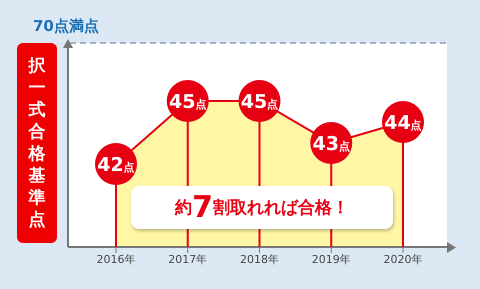  What do you see at coordinates (403, 259) in the screenshot?
I see `x-tick-label: 2020年` at bounding box center [403, 259].